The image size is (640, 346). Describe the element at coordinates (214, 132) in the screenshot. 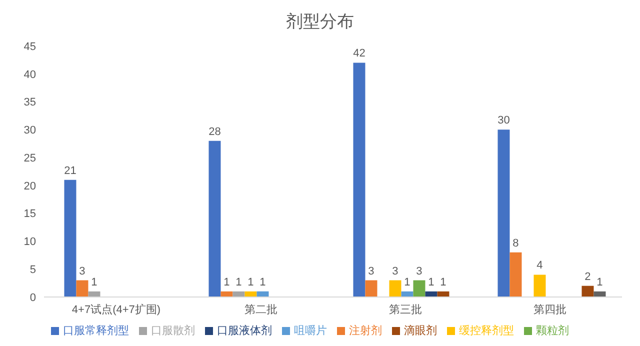

I see `data-label: 28` at that location.